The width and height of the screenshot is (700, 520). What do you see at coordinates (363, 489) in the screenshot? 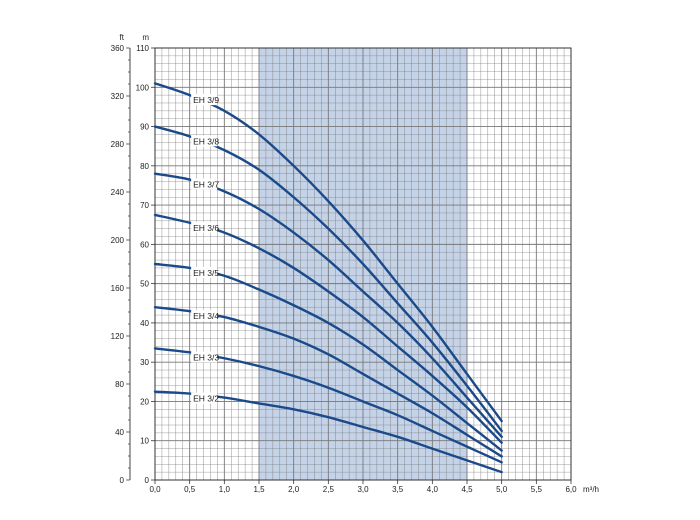
I see `x-tick-label: 3,0` at bounding box center [363, 489].